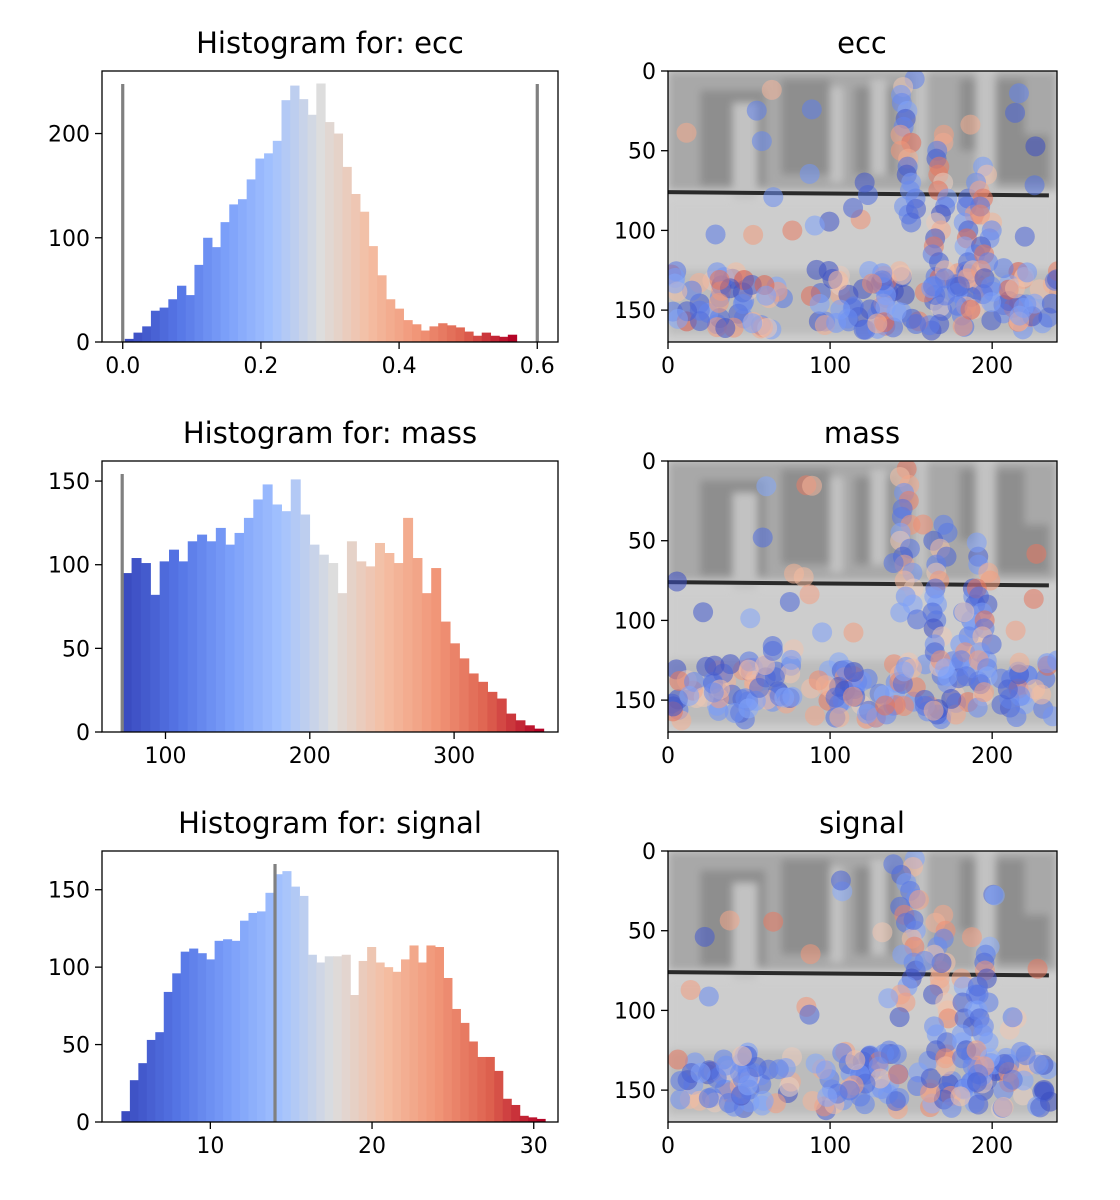 The height and width of the screenshot is (1200, 1120). Describe the element at coordinates (330, 206) in the screenshot. I see `histogram-ecc-frame` at that location.